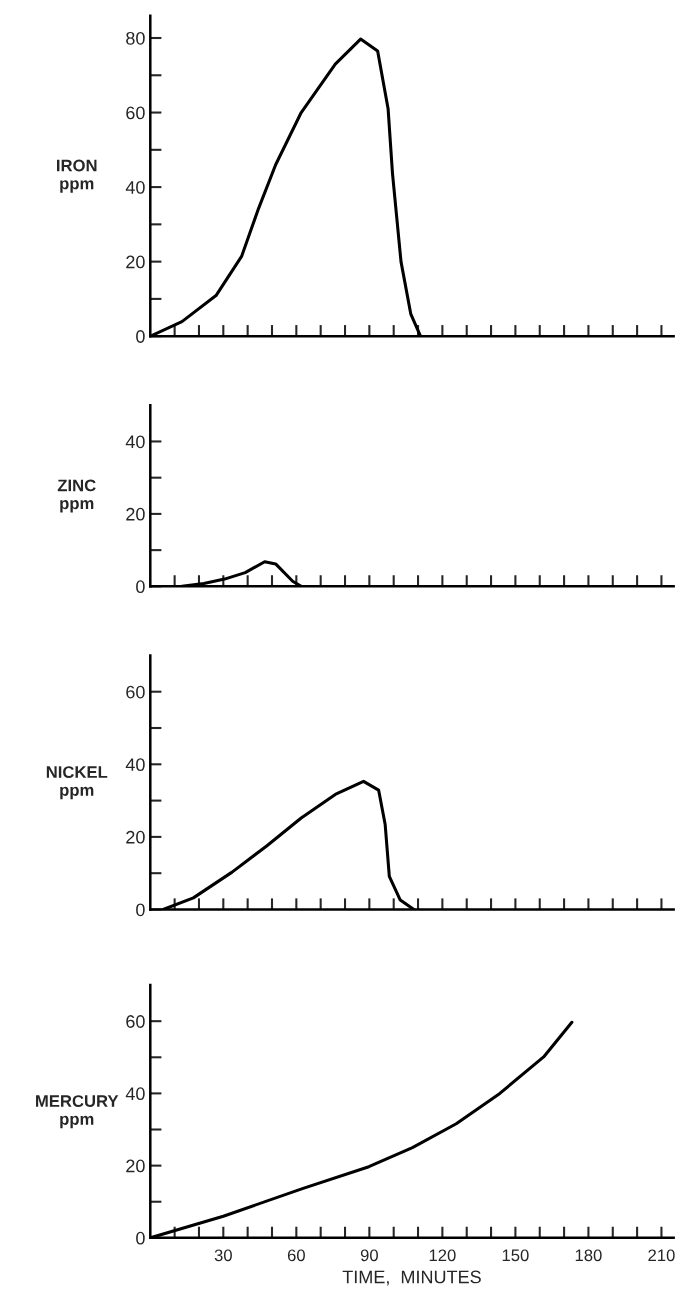 The width and height of the screenshot is (677, 1303). What do you see at coordinates (296, 1255) in the screenshot?
I see `x-tick-label: 60` at bounding box center [296, 1255].